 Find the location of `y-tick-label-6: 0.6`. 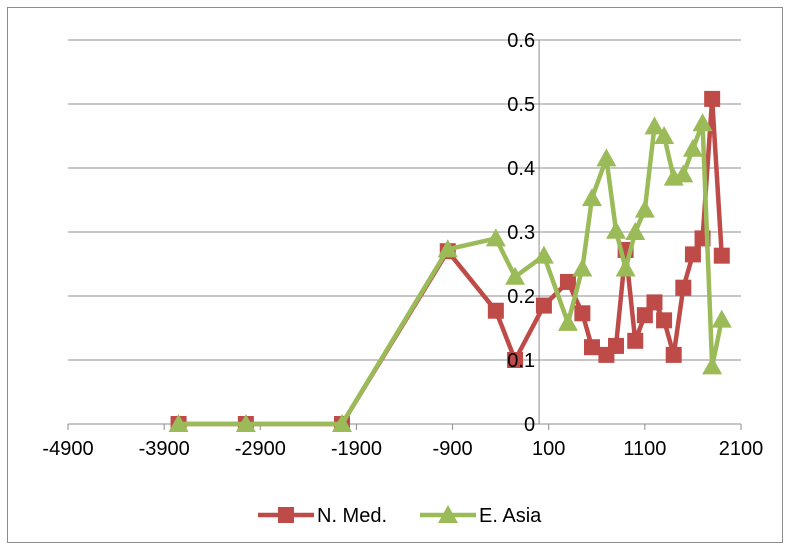

y-tick-label-6: 0.6 is located at coordinates (521, 41).